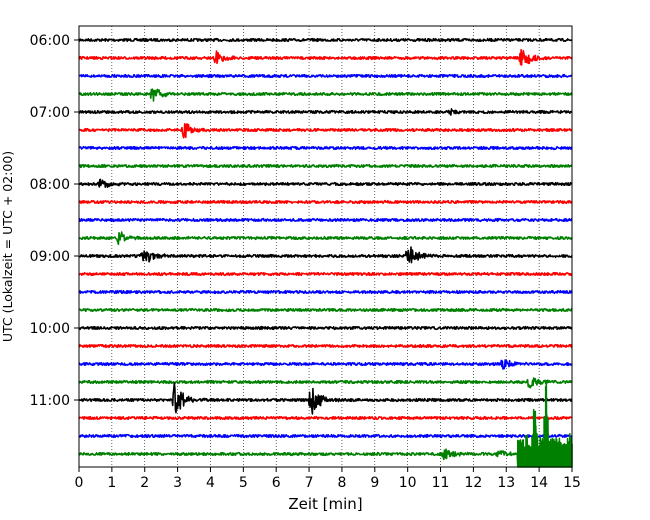  What do you see at coordinates (539, 483) in the screenshot?
I see `x-tick-label: 14` at bounding box center [539, 483].